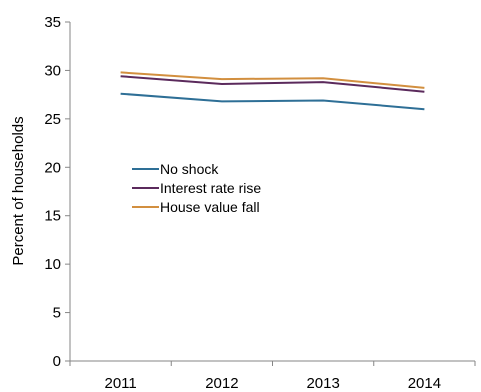 Image resolution: width=481 pixels, height=392 pixels. What do you see at coordinates (210, 188) in the screenshot?
I see `legend-label: Interest rate rise` at bounding box center [210, 188].